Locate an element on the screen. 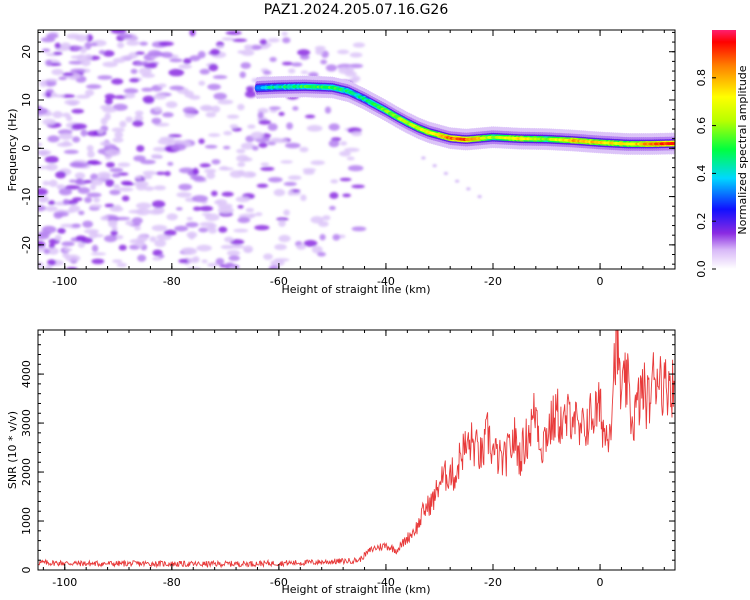 The width and height of the screenshot is (750, 600). snr-x-label: Height of straight line (km) is located at coordinates (355, 589).